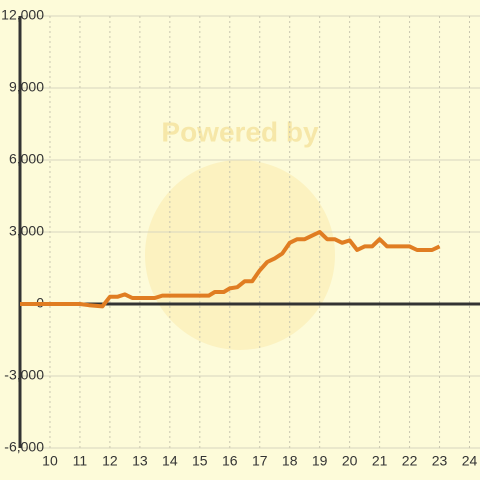 The image size is (480, 480). I want to click on y-tick-label: -3,000, so click(24, 375).